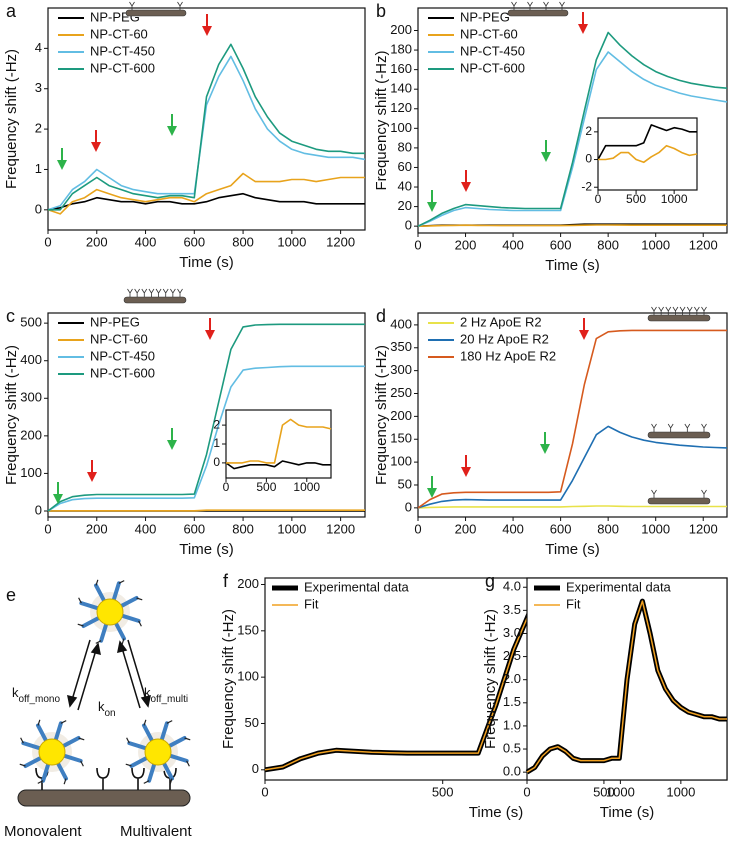 This screenshot has height=858, width=729. Describe the element at coordinates (106, 778) in the screenshot. I see `receptors` at that location.